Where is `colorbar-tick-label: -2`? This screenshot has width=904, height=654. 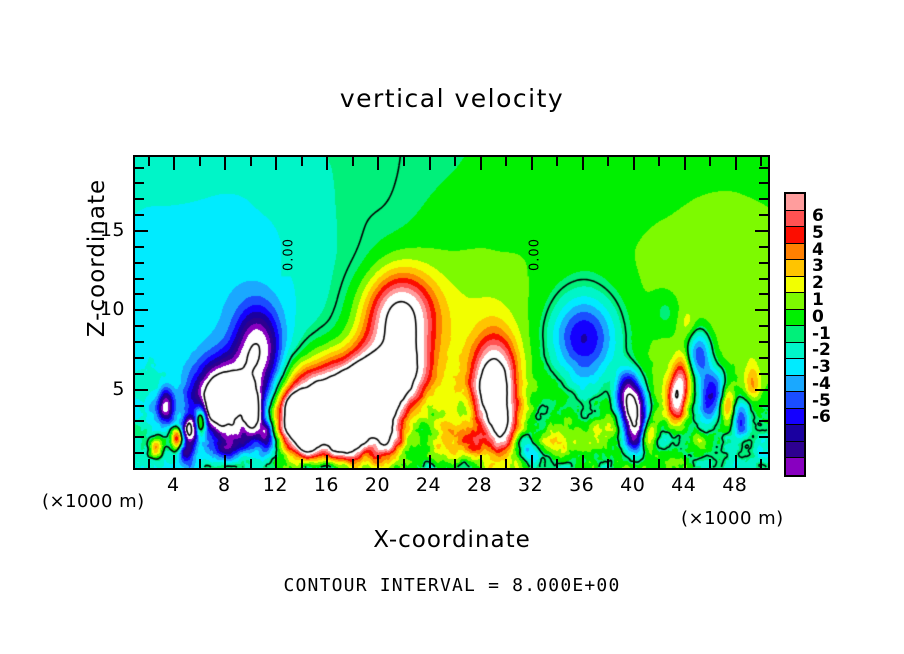 colorbar-tick-label: -2 is located at coordinates (821, 350).